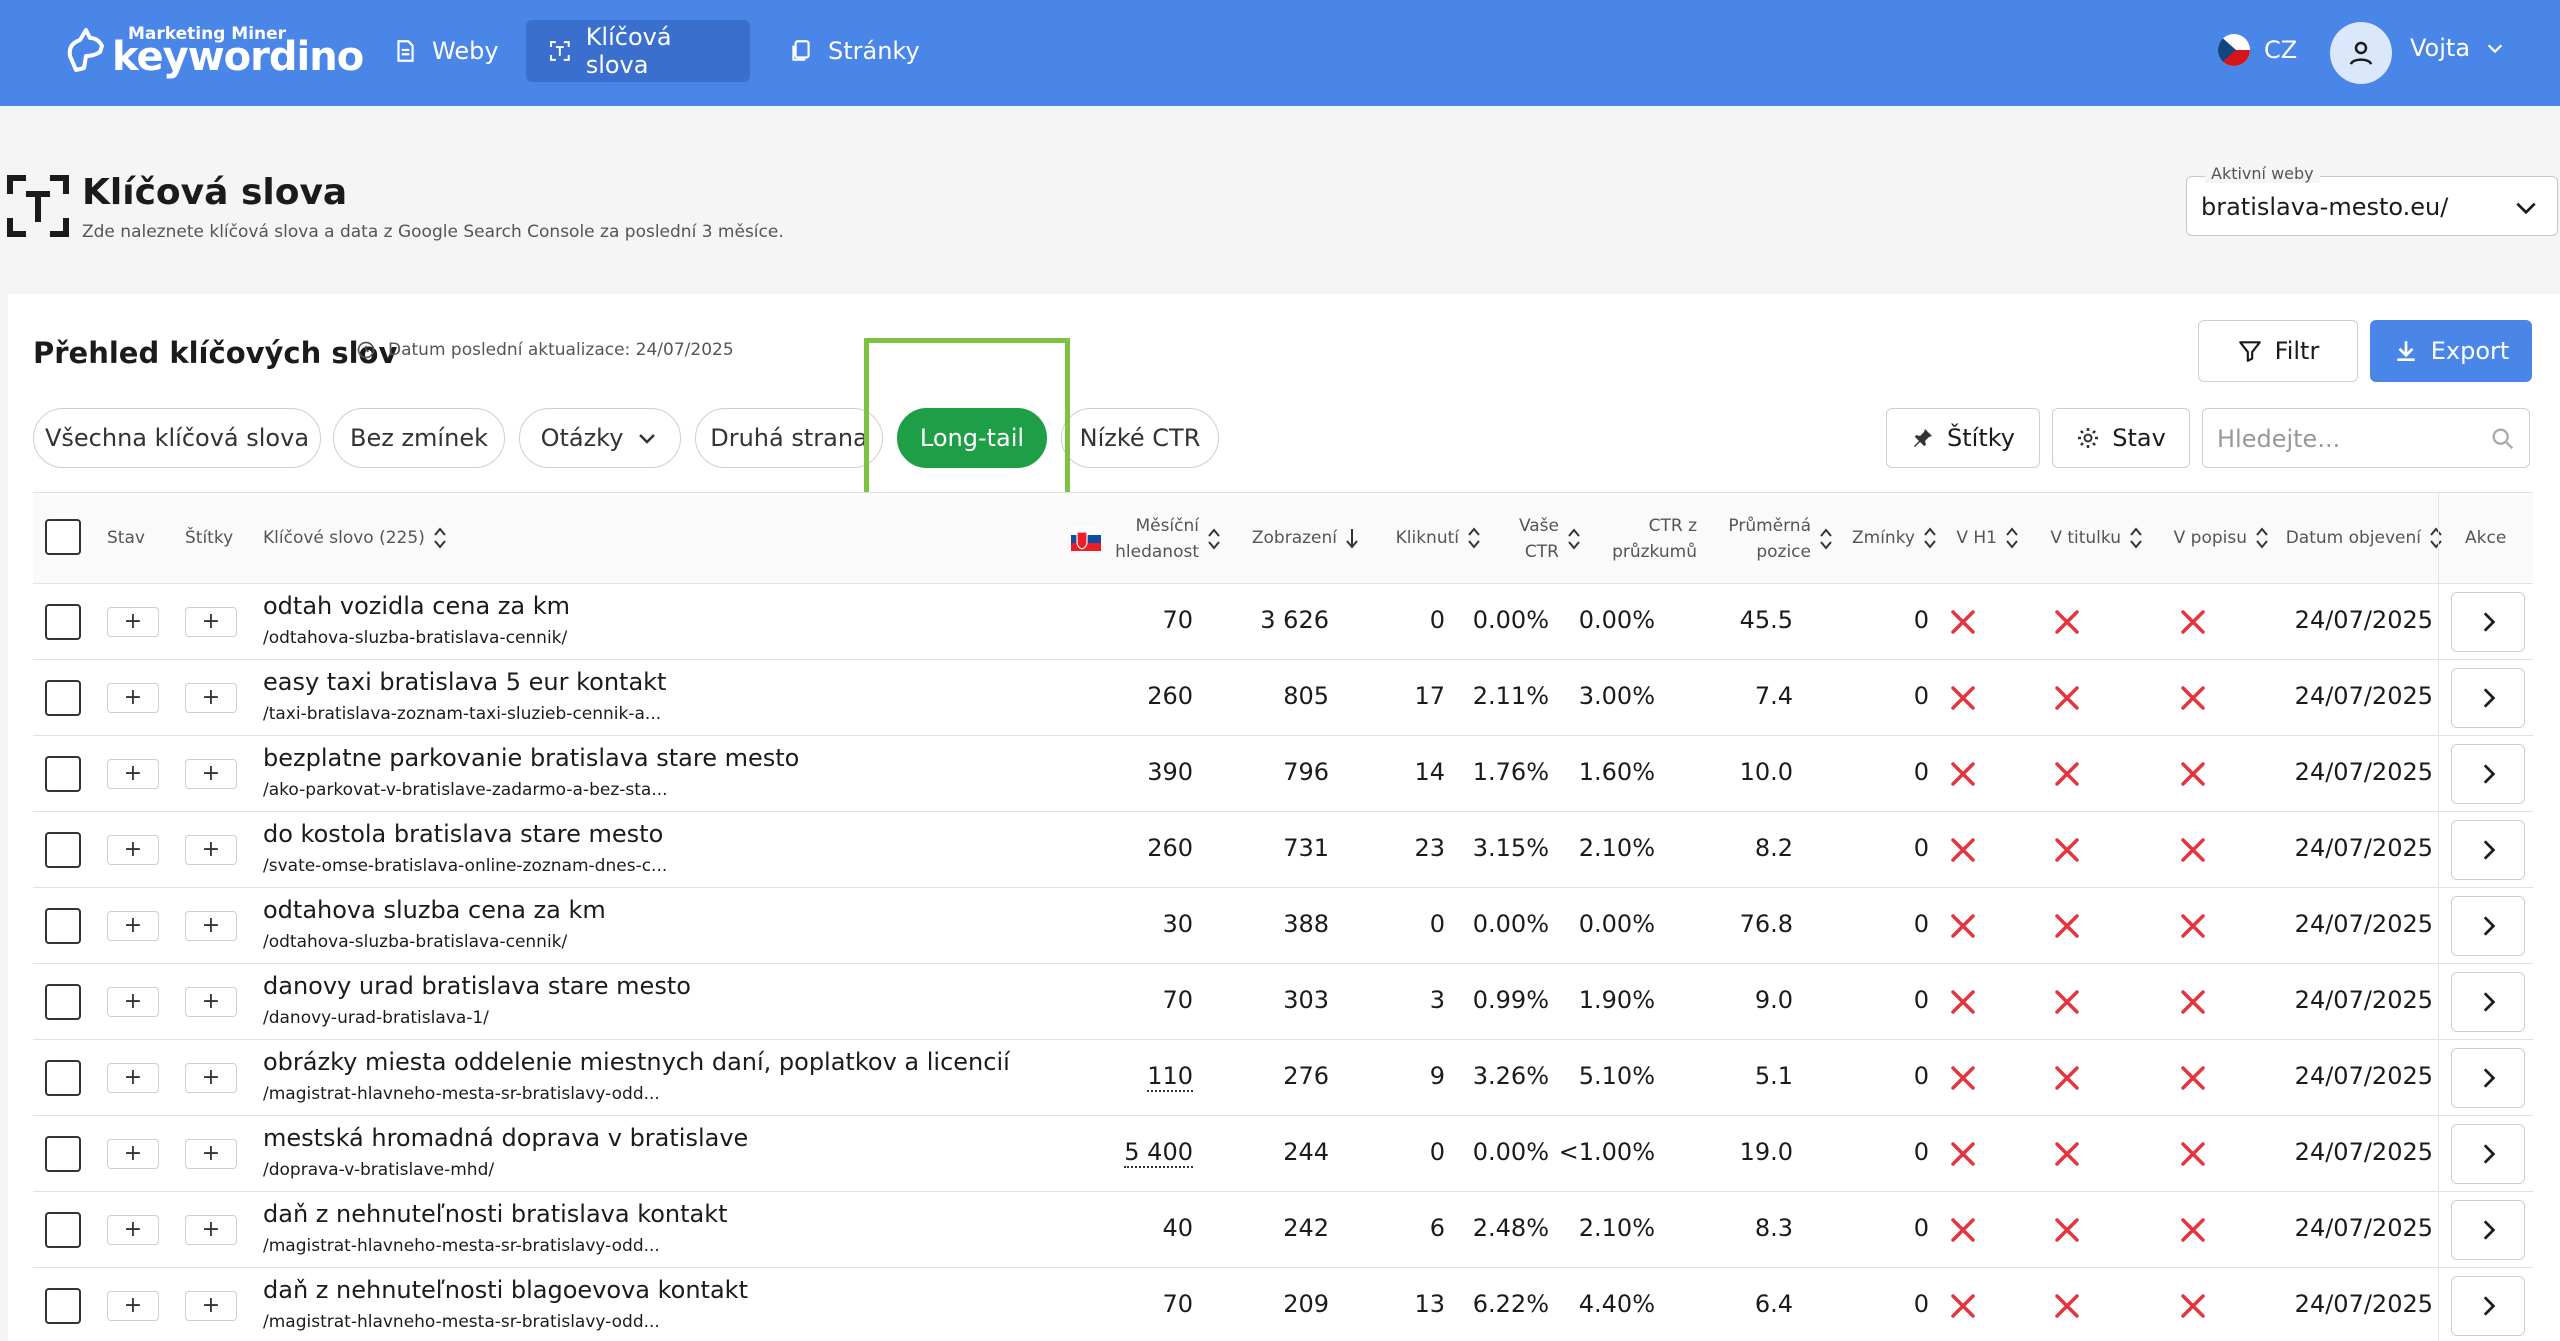  Describe the element at coordinates (2078, 538) in the screenshot. I see `col-title: V titulku` at that location.